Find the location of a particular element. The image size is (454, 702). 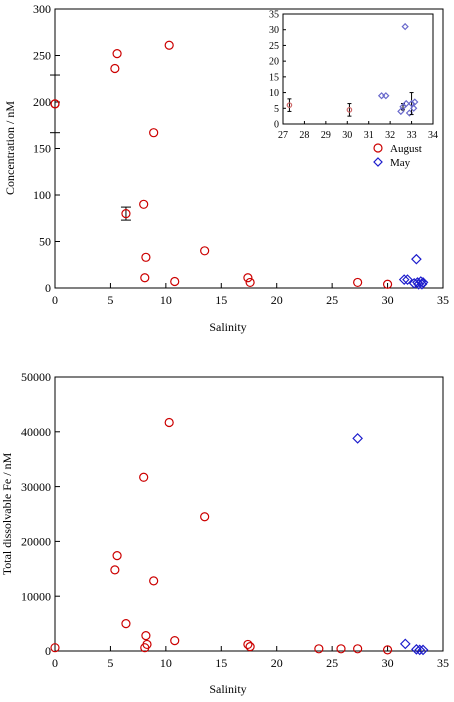

legend-label-may: May is located at coordinates (400, 163).